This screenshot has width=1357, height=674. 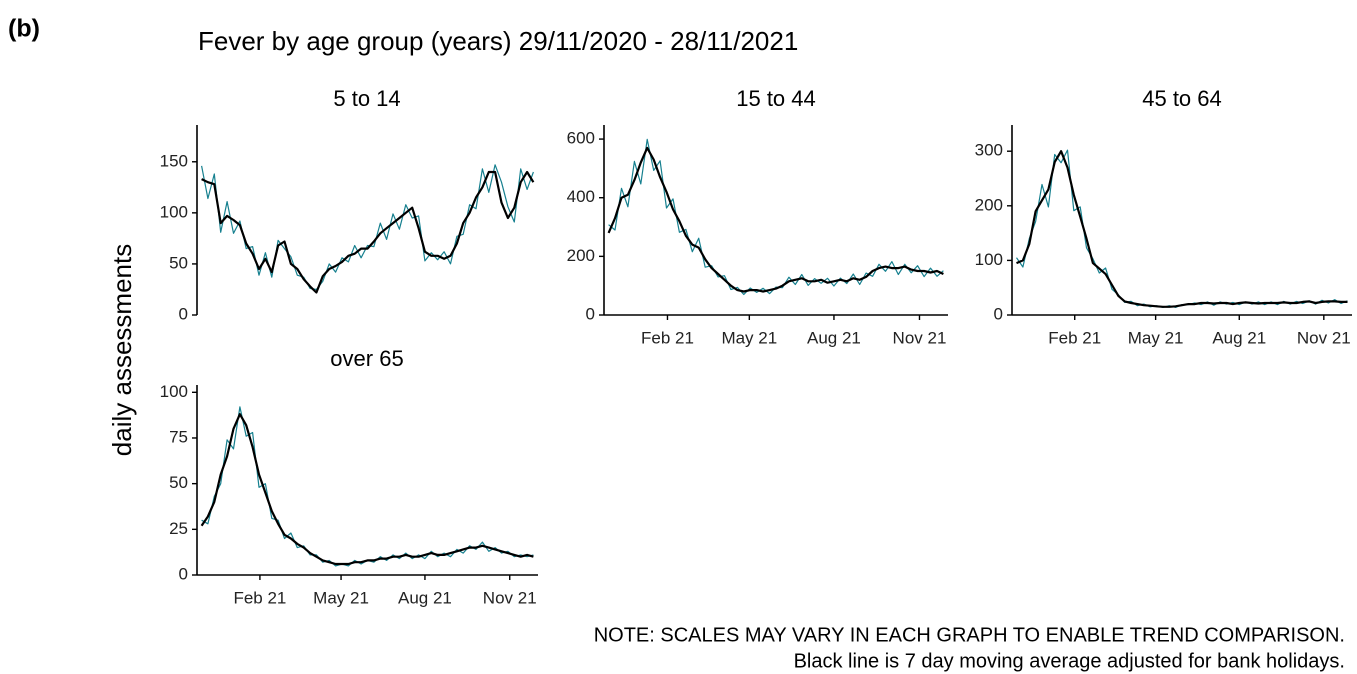 I want to click on panel-label: (b), so click(x=24, y=29).